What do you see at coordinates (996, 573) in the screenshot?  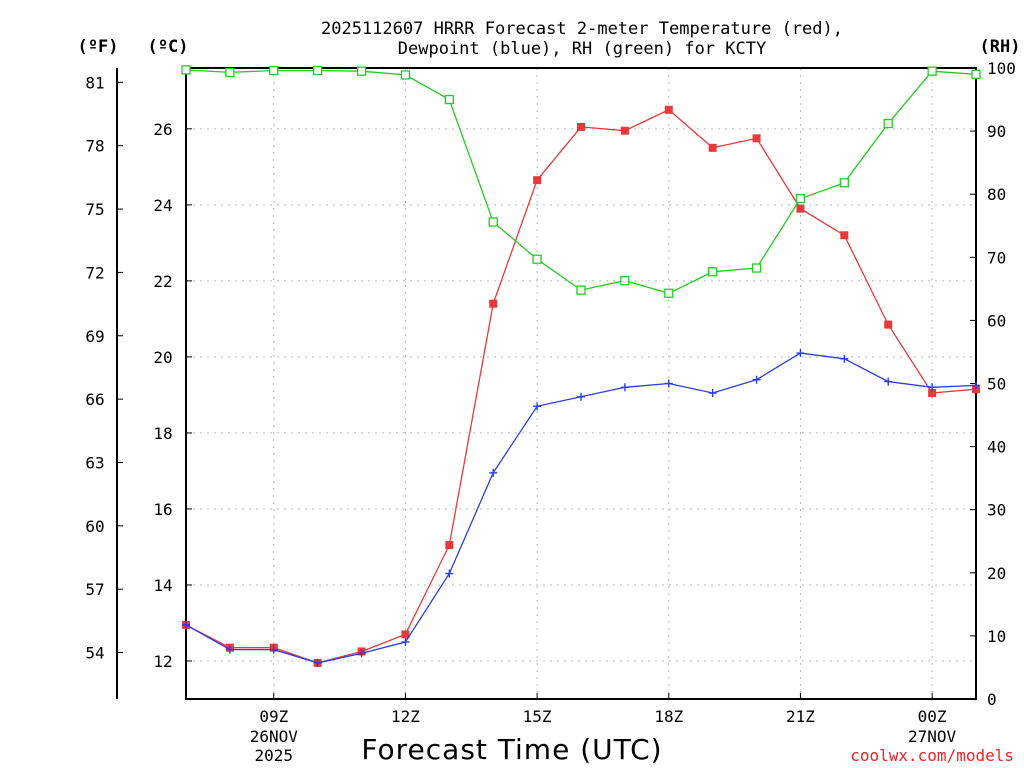 I see `rh-tick-label: 20` at bounding box center [996, 573].